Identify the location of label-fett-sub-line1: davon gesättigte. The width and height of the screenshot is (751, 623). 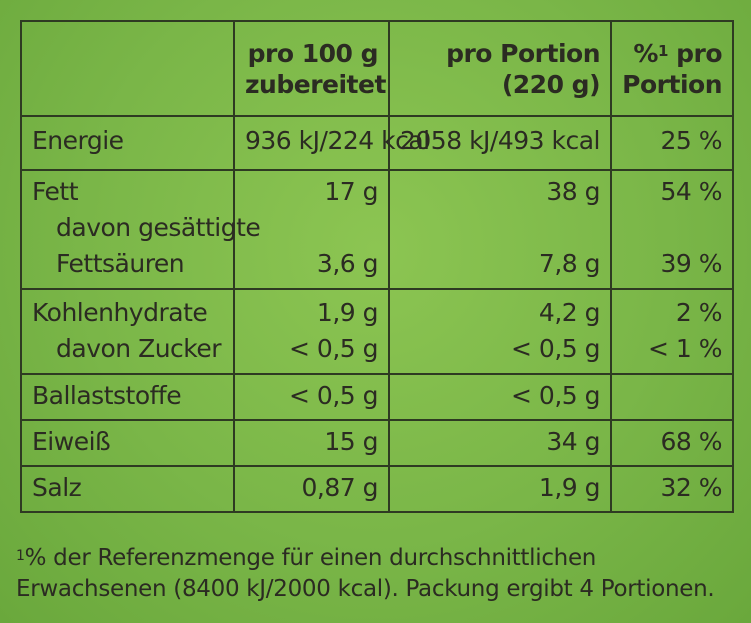
(158, 227).